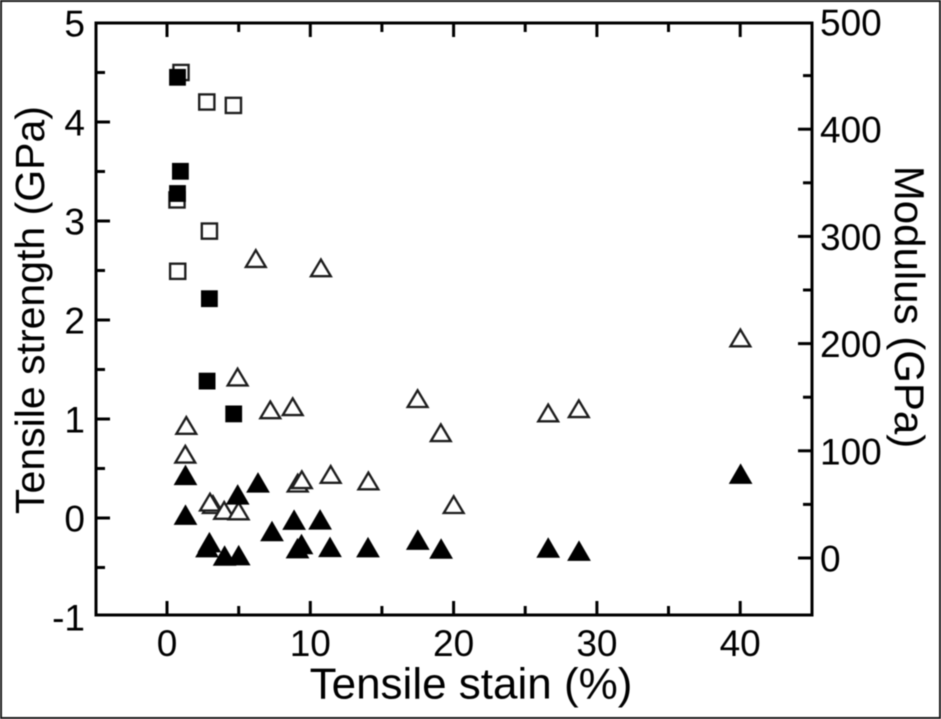 The height and width of the screenshot is (719, 941). I want to click on svg-text: -1, so click(68, 618).